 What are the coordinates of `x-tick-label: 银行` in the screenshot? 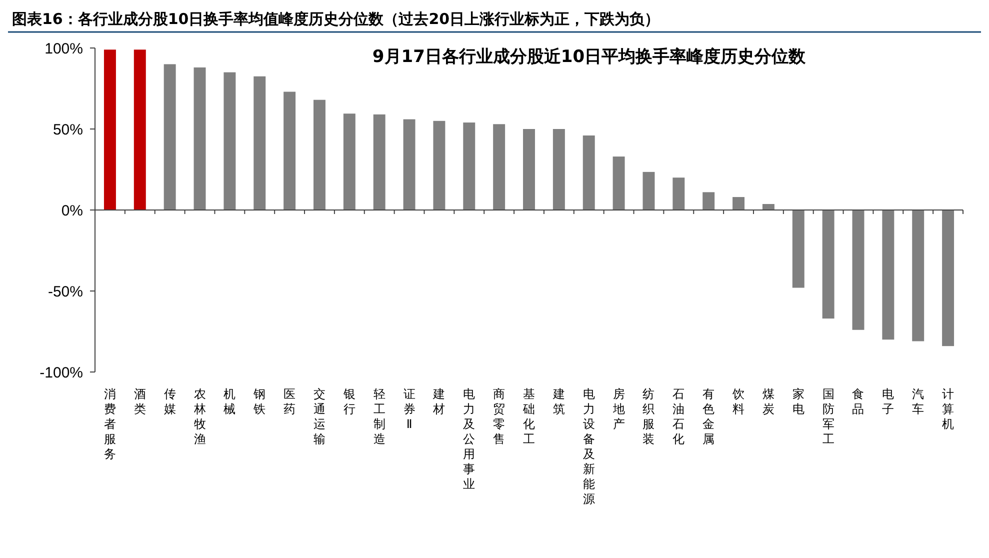 It's located at (349, 401).